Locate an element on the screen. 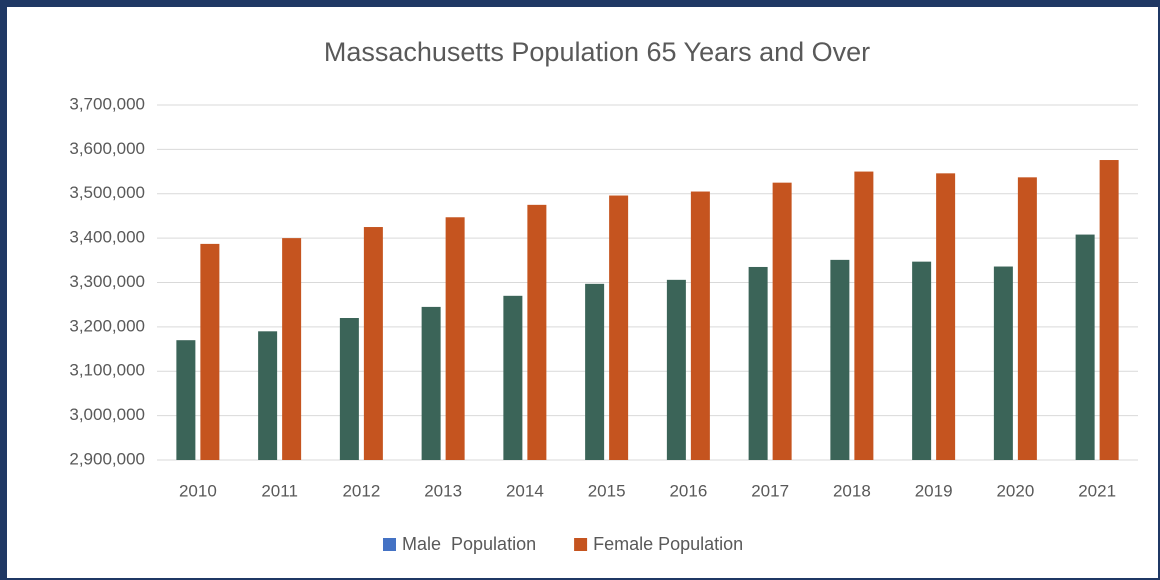  y-tick-label: 3,600,000 is located at coordinates (107, 148).